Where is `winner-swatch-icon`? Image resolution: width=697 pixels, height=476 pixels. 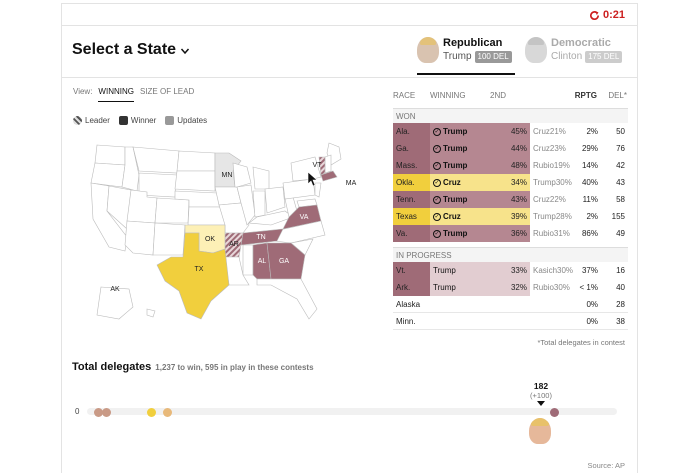 winner-swatch-icon is located at coordinates (123, 120).